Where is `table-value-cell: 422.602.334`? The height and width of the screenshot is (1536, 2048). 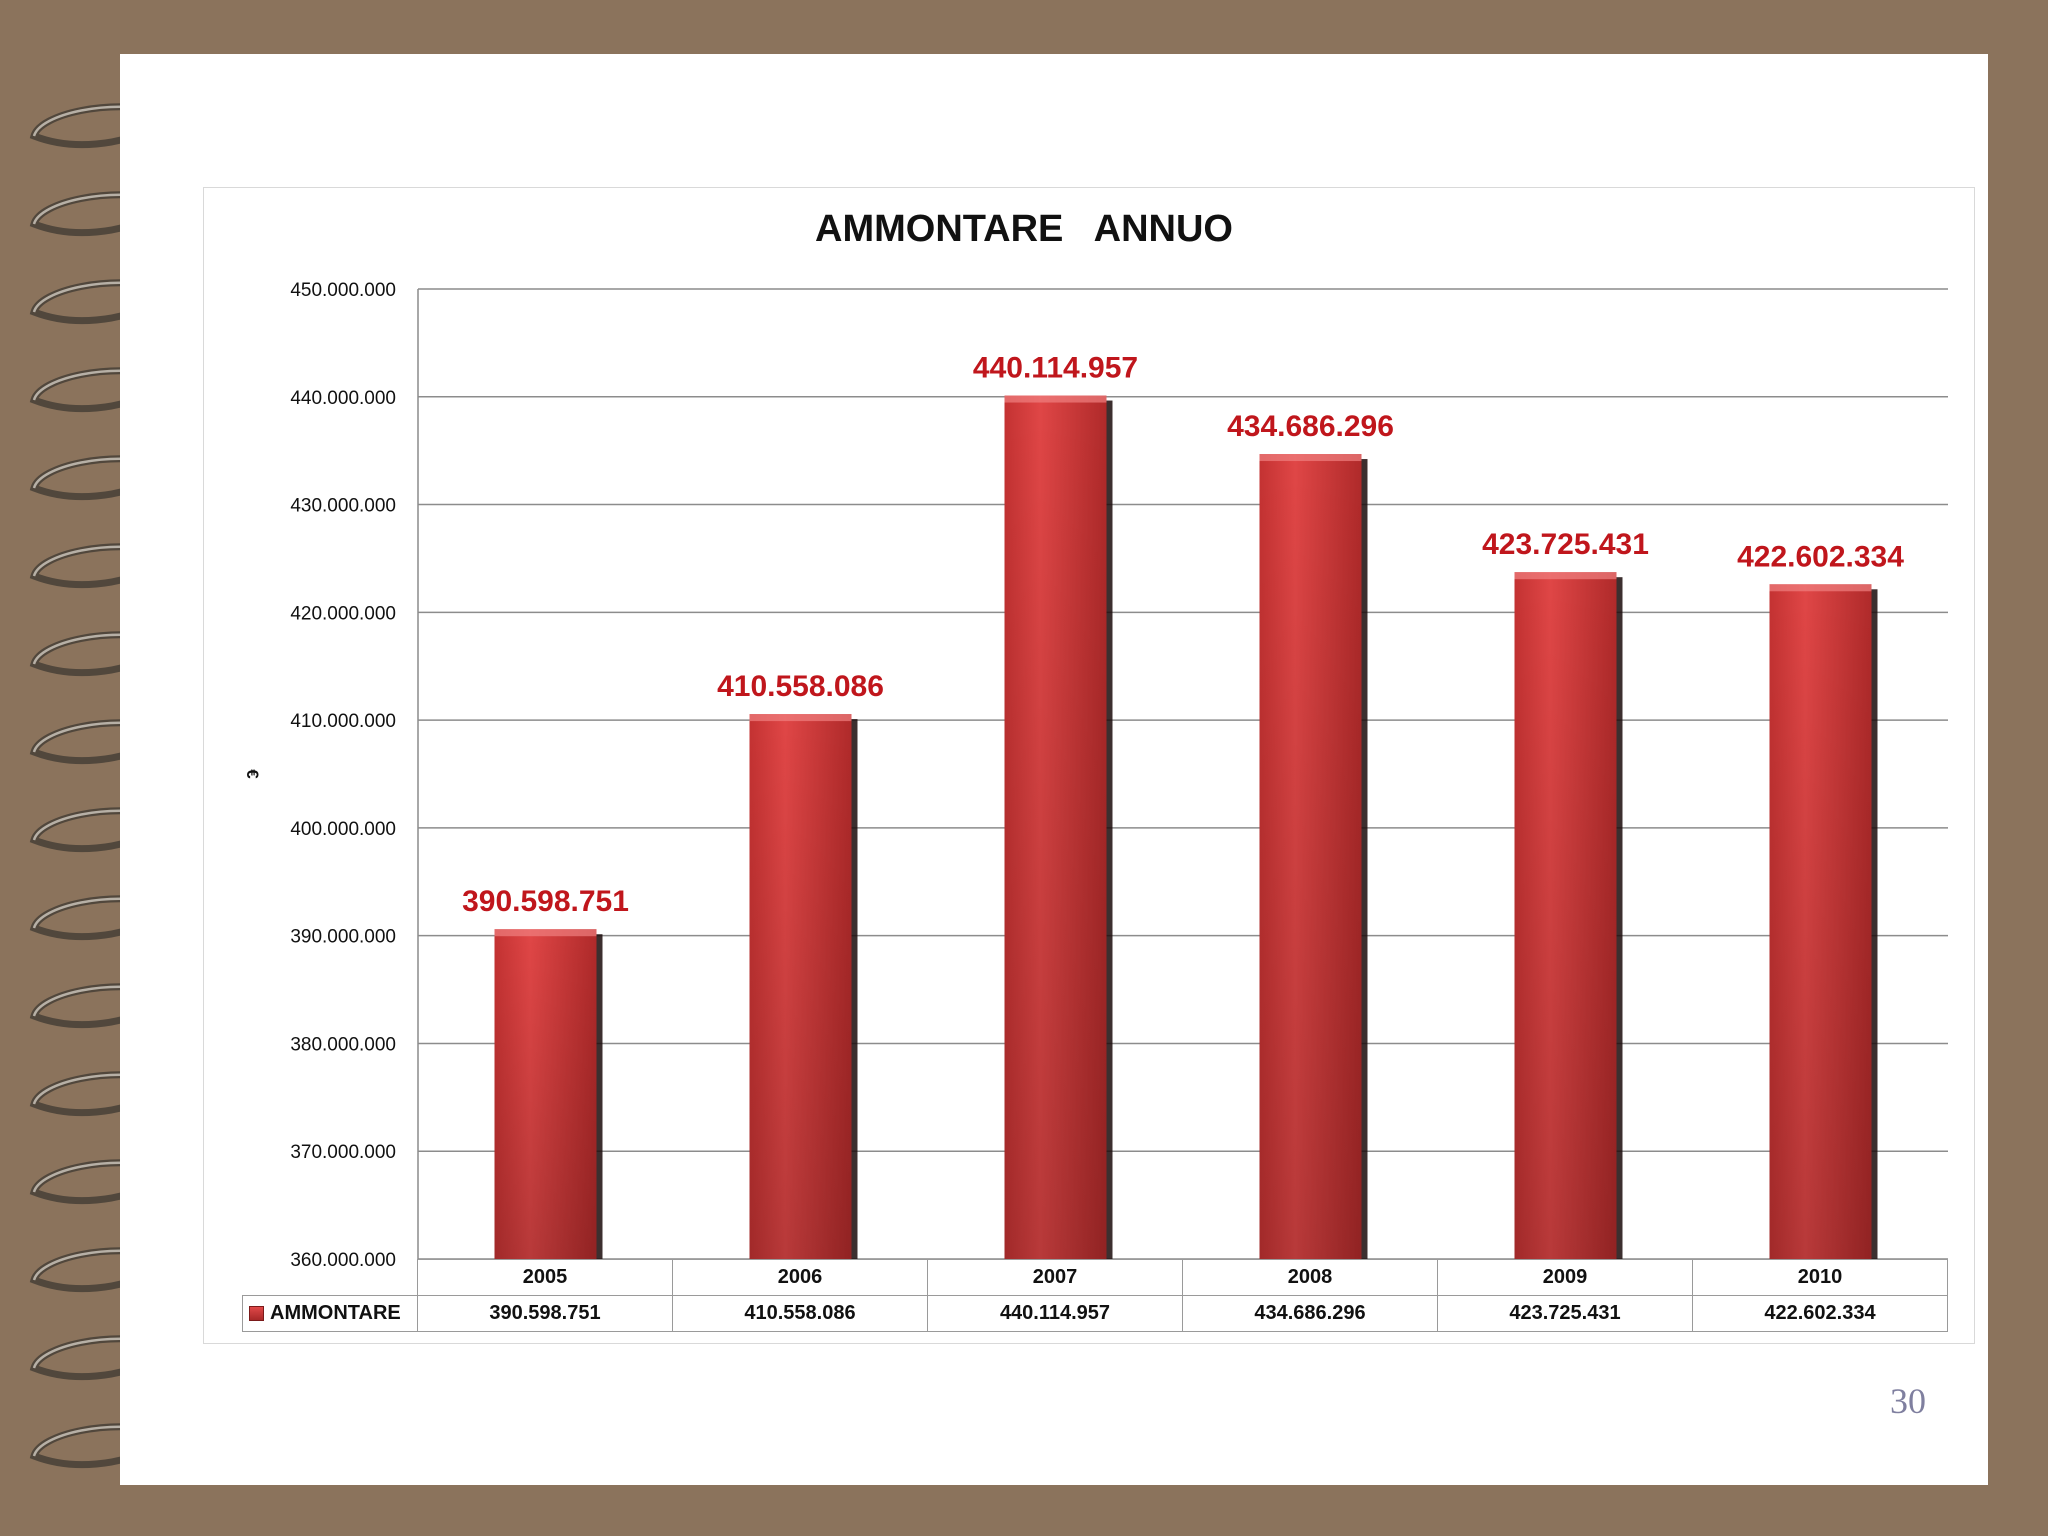 table-value-cell: 422.602.334 is located at coordinates (1820, 1313).